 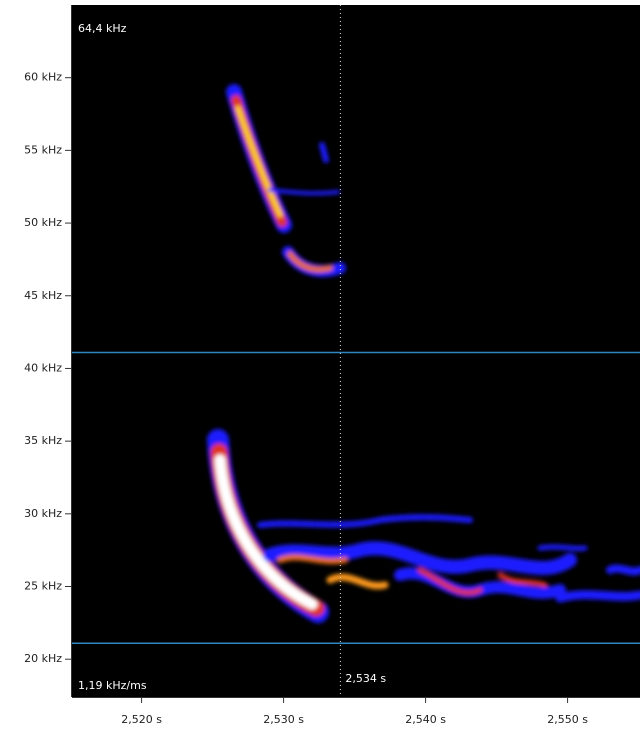 I want to click on y-tick-label: 35 kHz, so click(x=43, y=440).